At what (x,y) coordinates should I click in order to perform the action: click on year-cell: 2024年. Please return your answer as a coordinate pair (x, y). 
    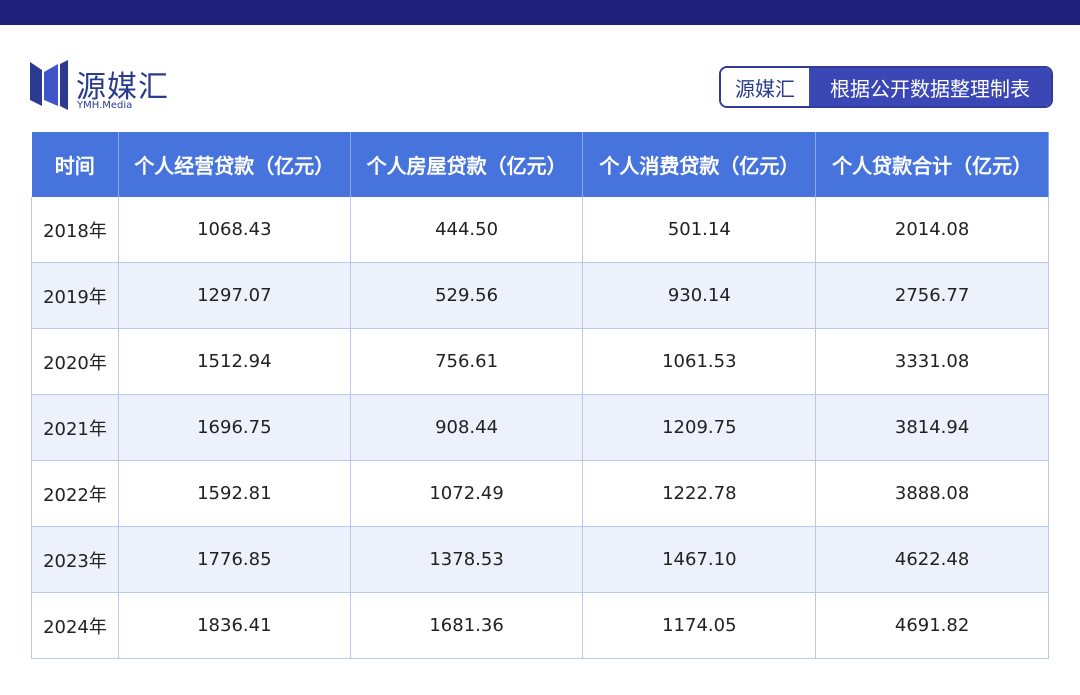
    Looking at the image, I should click on (75, 625).